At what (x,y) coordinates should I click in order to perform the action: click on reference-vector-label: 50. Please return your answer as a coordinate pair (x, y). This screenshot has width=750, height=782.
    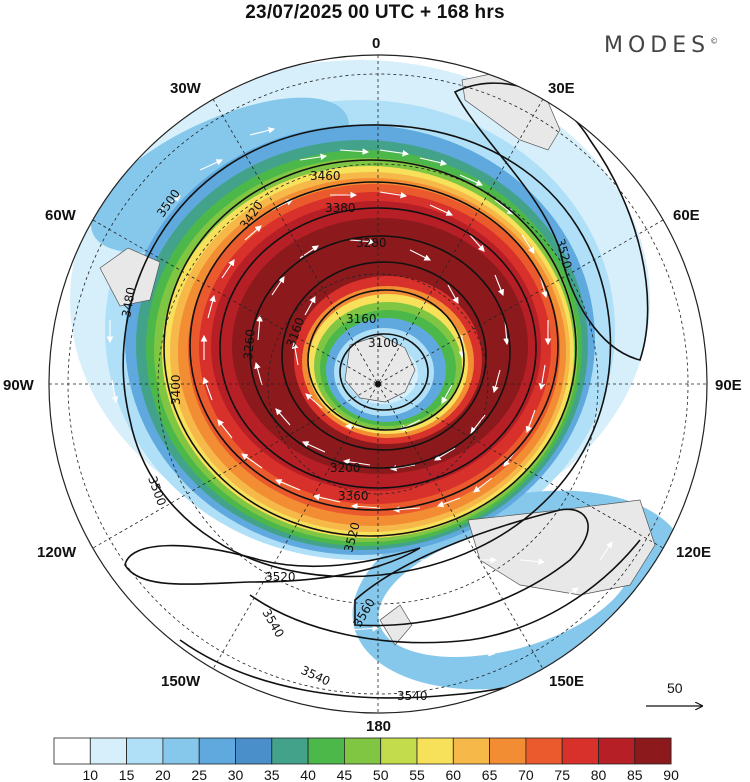
    Looking at the image, I should click on (675, 688).